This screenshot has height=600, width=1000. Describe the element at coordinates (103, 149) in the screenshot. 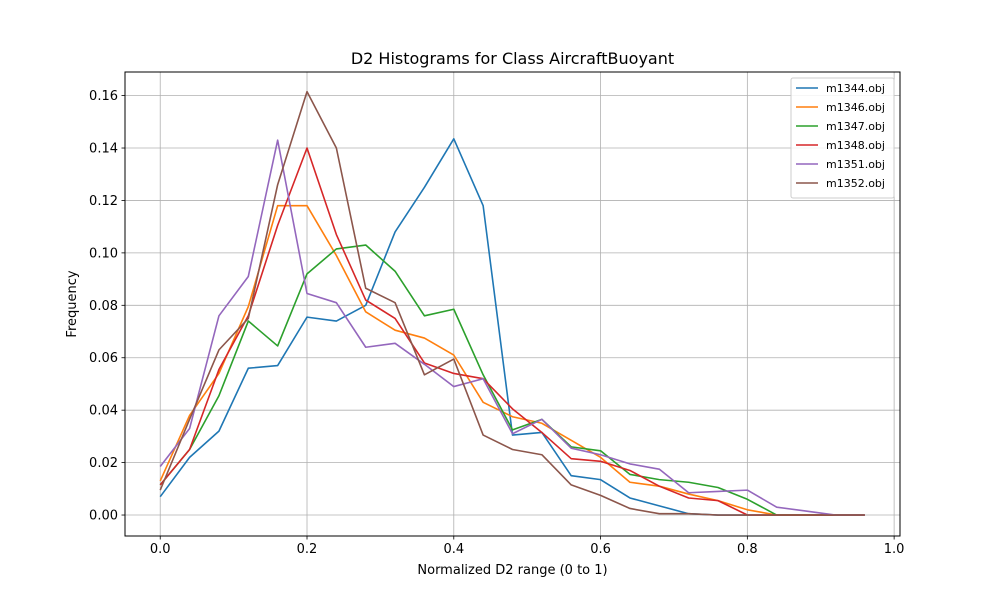

I see `y-tick-label: 0.14` at that location.